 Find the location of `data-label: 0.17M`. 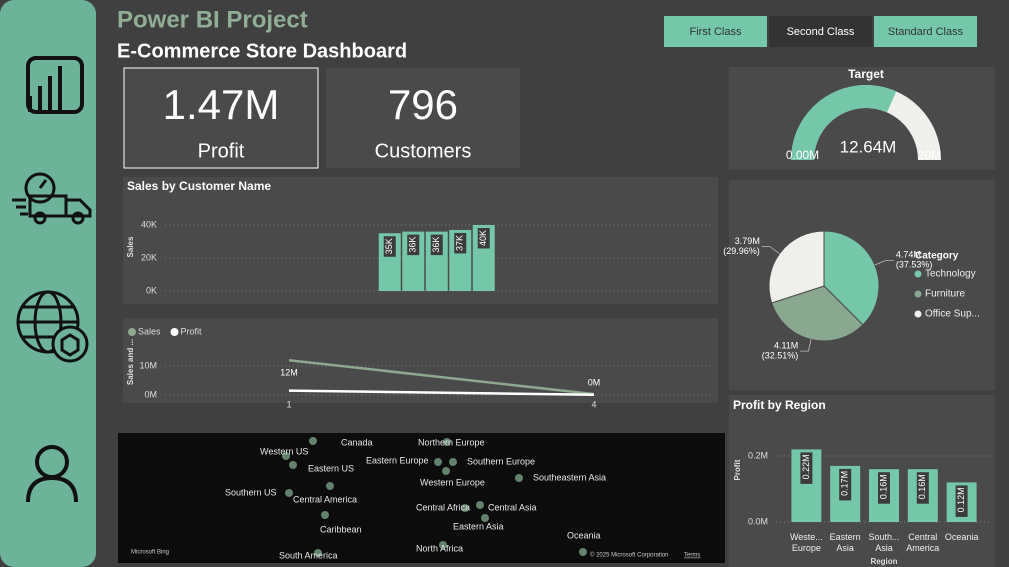

data-label: 0.17M is located at coordinates (845, 483).